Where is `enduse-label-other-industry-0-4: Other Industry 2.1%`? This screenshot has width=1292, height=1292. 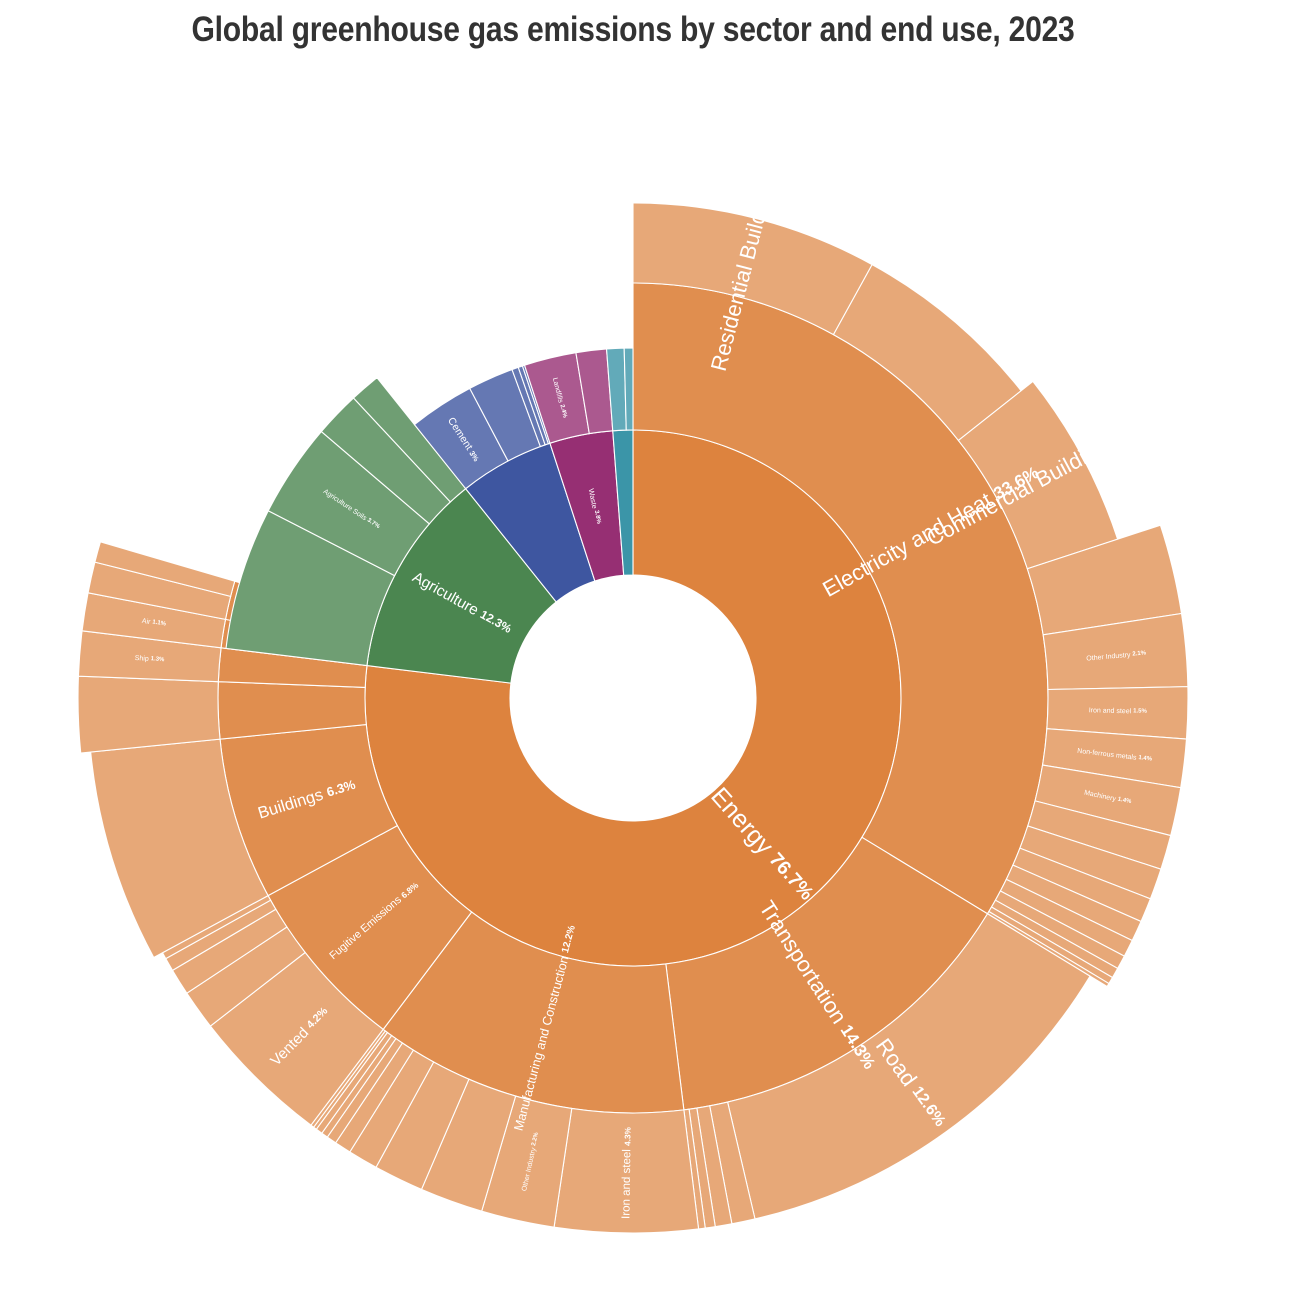
enduse-label-other-industry-0-4: Other Industry 2.1% is located at coordinates (1116, 656).